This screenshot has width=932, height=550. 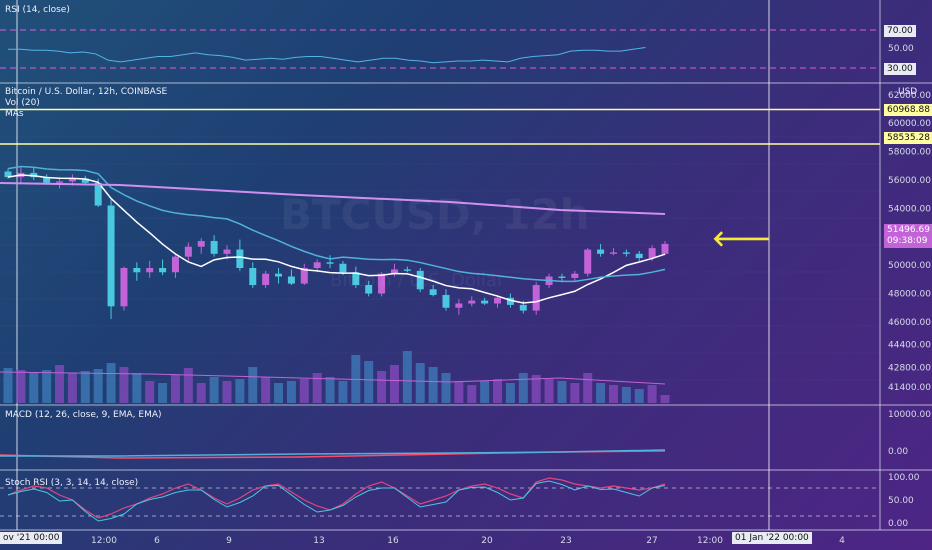 What do you see at coordinates (909, 323) in the screenshot?
I see `price-tick-label: 46000.00` at bounding box center [909, 323].